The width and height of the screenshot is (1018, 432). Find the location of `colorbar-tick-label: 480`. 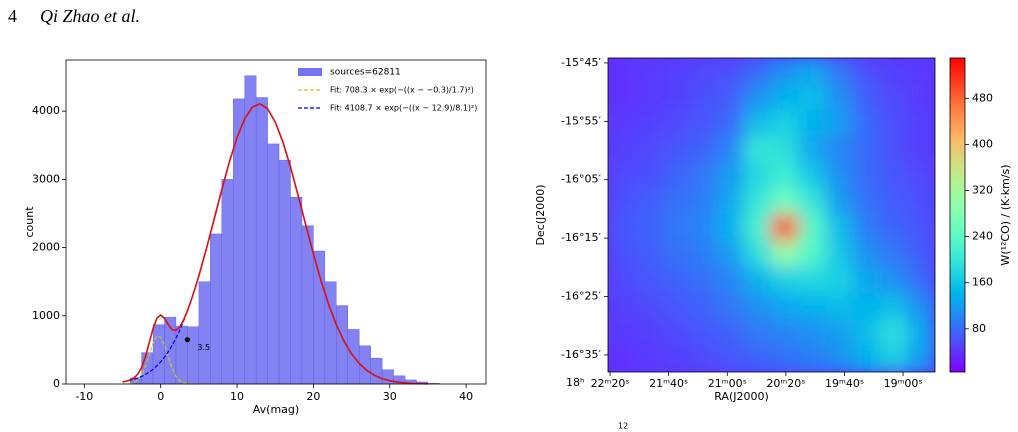

colorbar-tick-label: 480 is located at coordinates (982, 97).